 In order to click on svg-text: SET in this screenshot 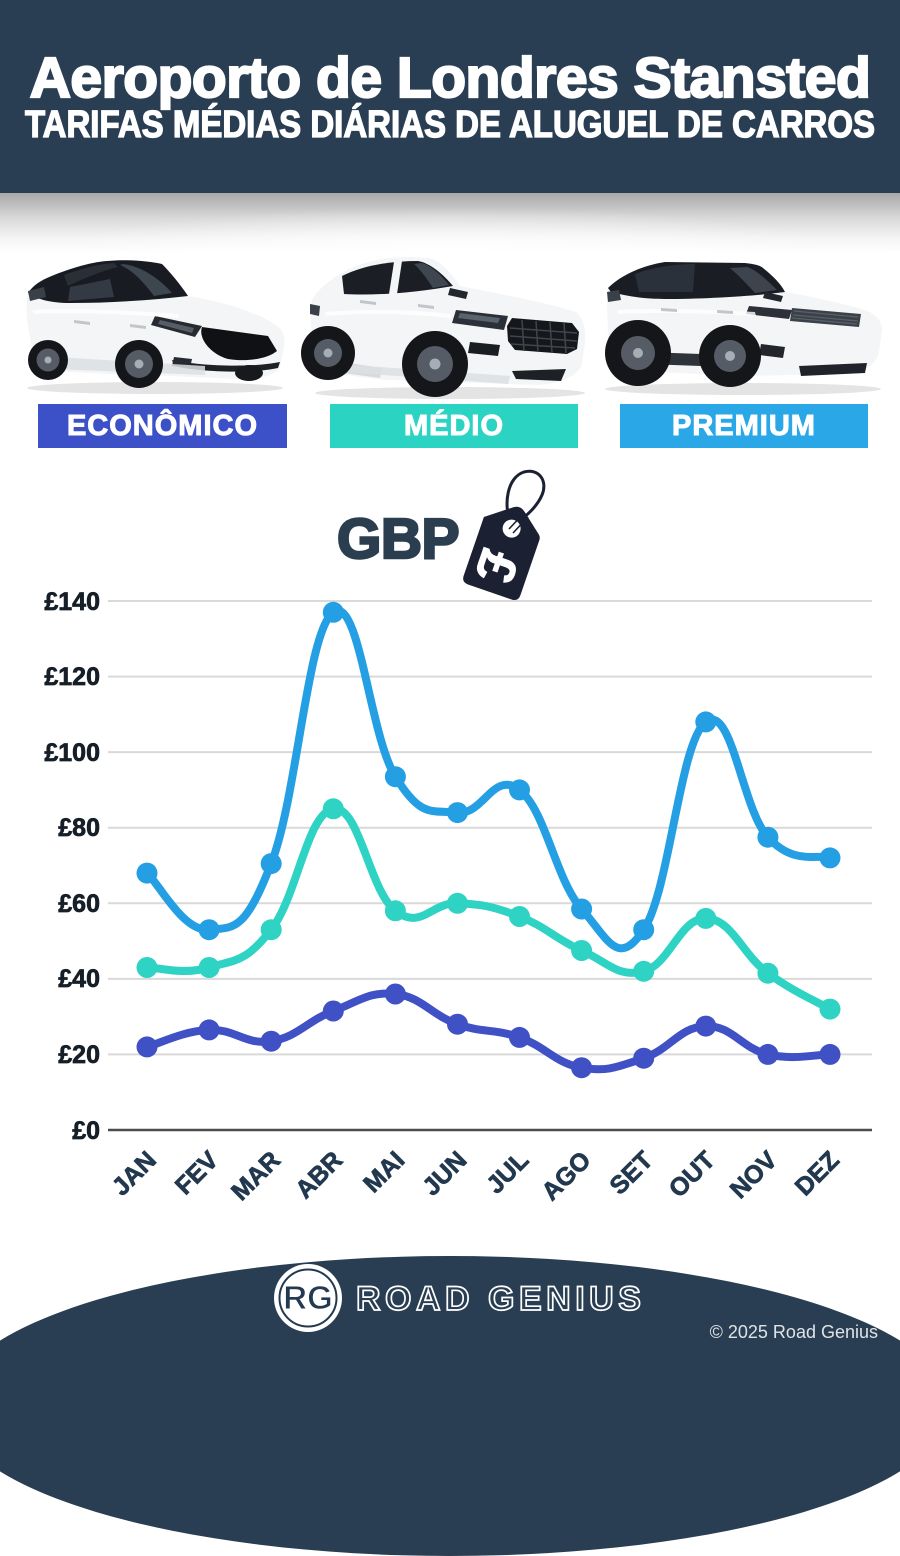, I will do `click(631, 1173)`.